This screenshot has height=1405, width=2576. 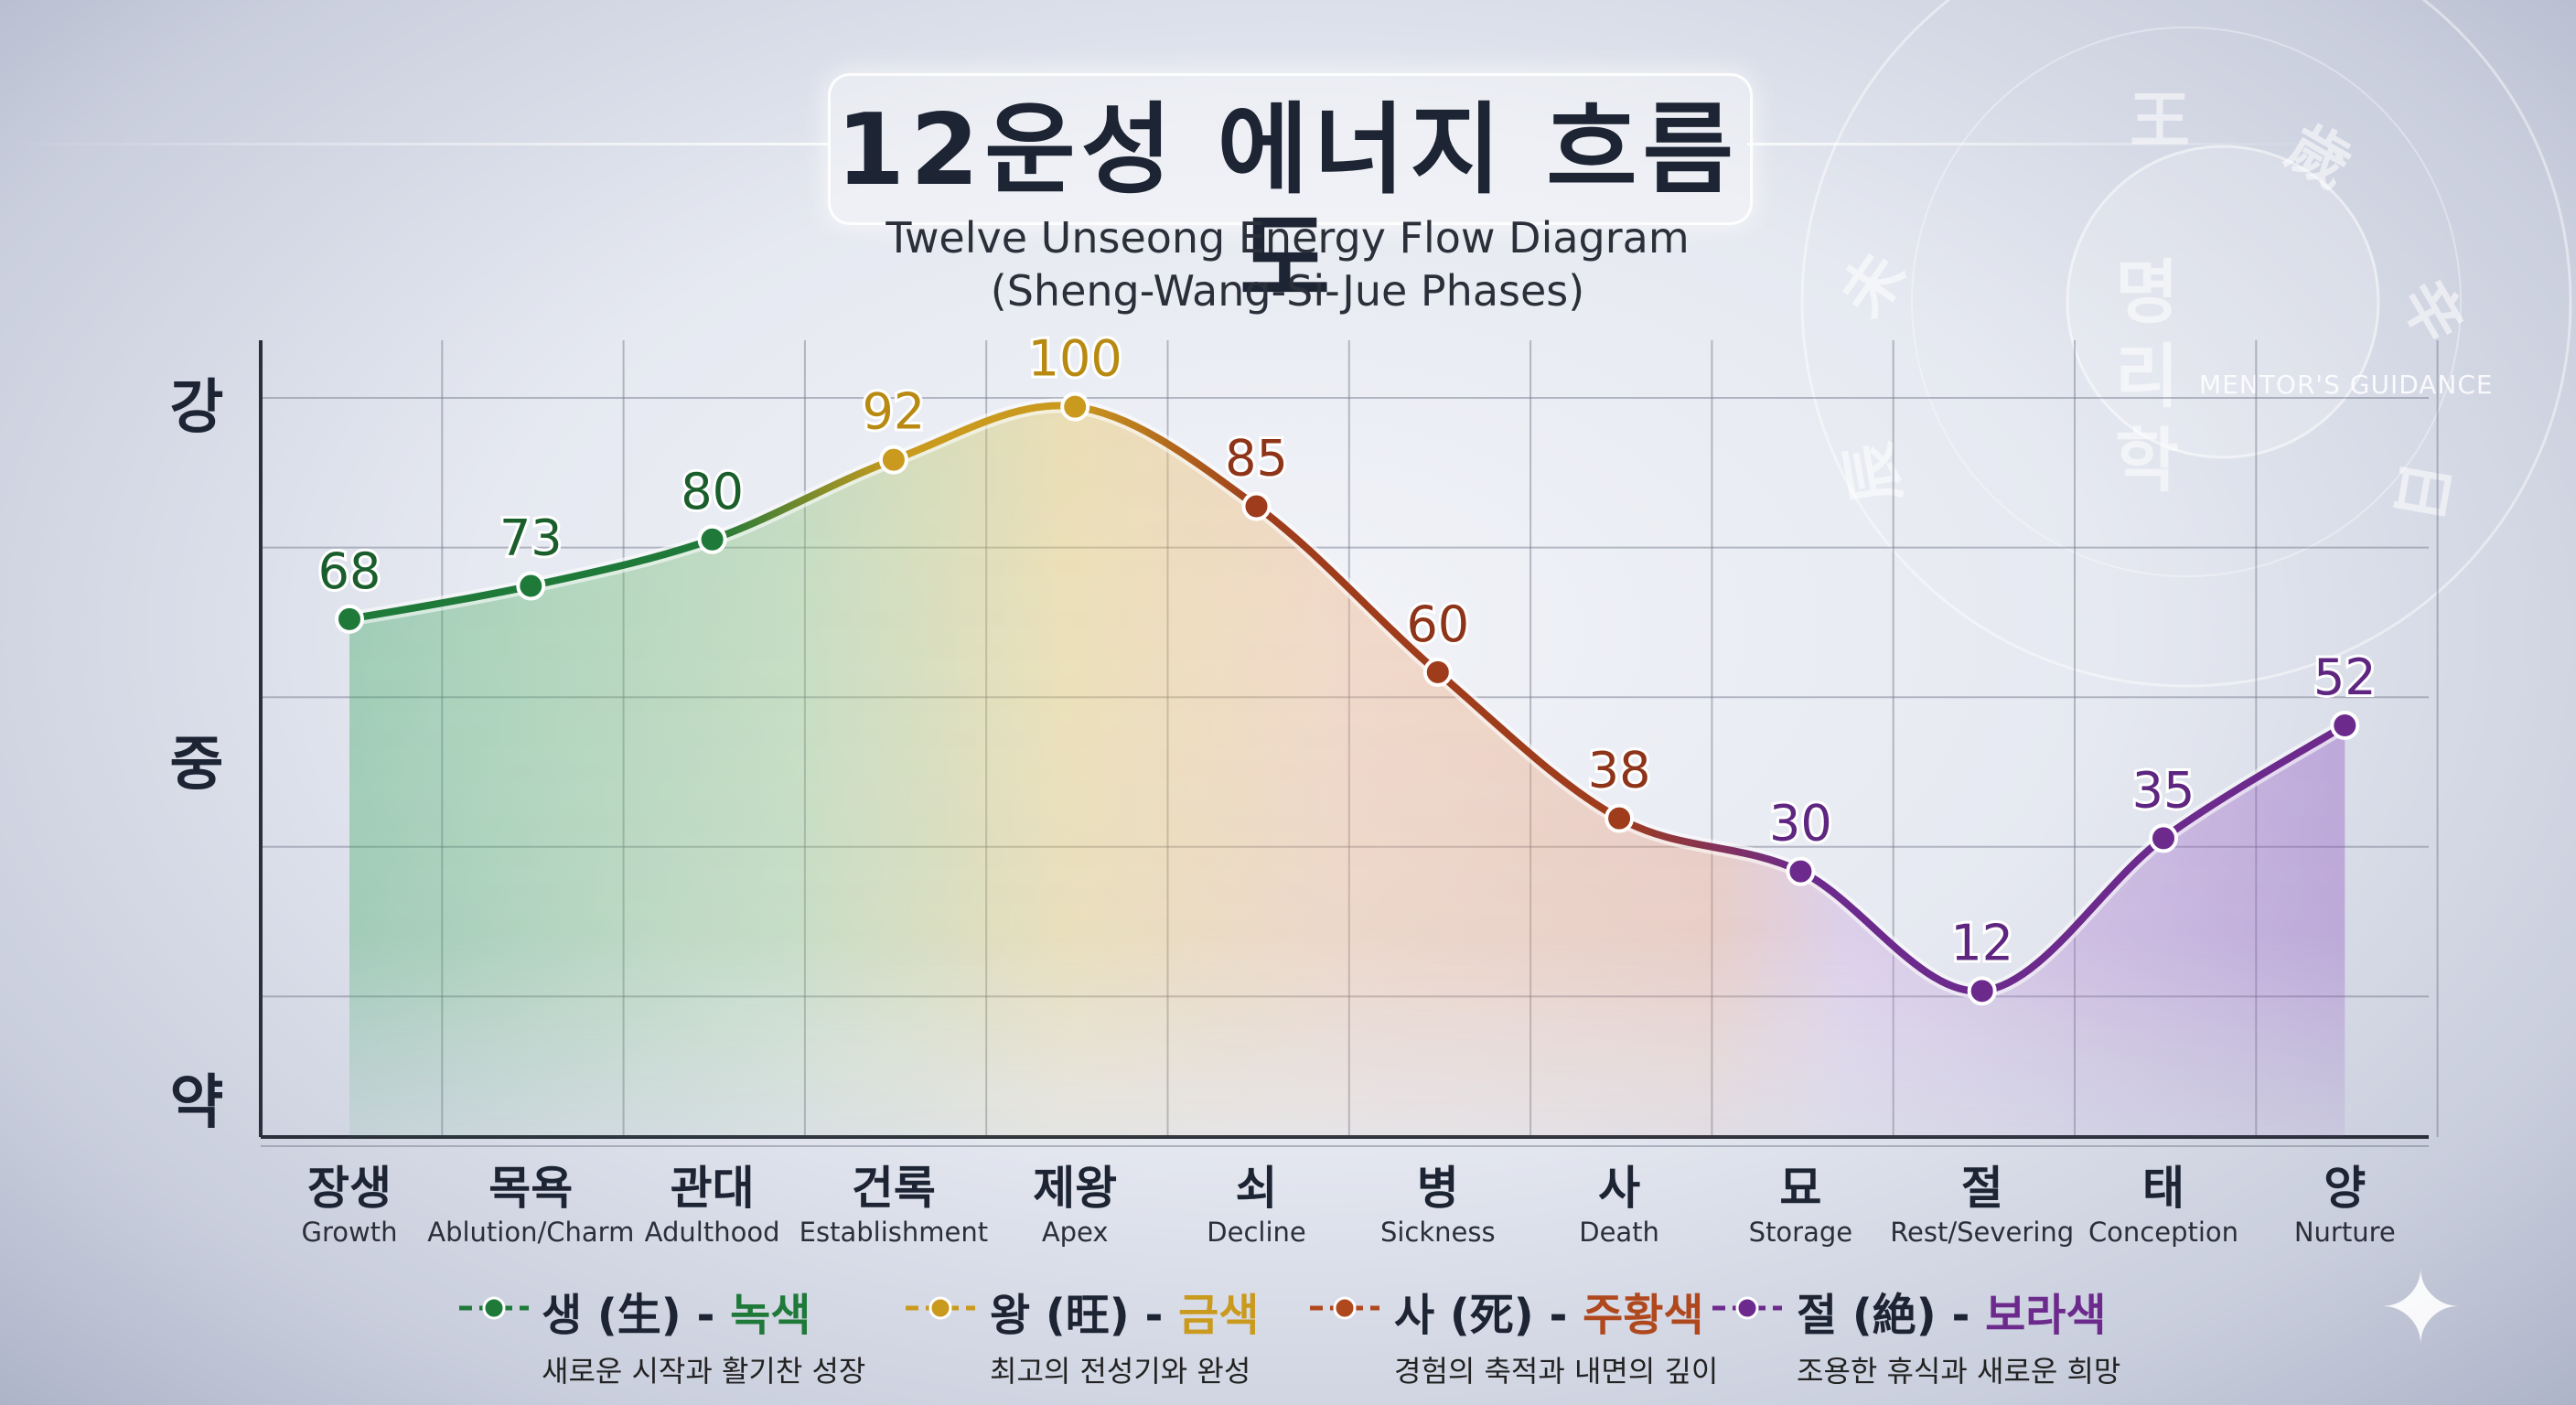 What do you see at coordinates (2163, 1188) in the screenshot?
I see `x-tick-label: 태` at bounding box center [2163, 1188].